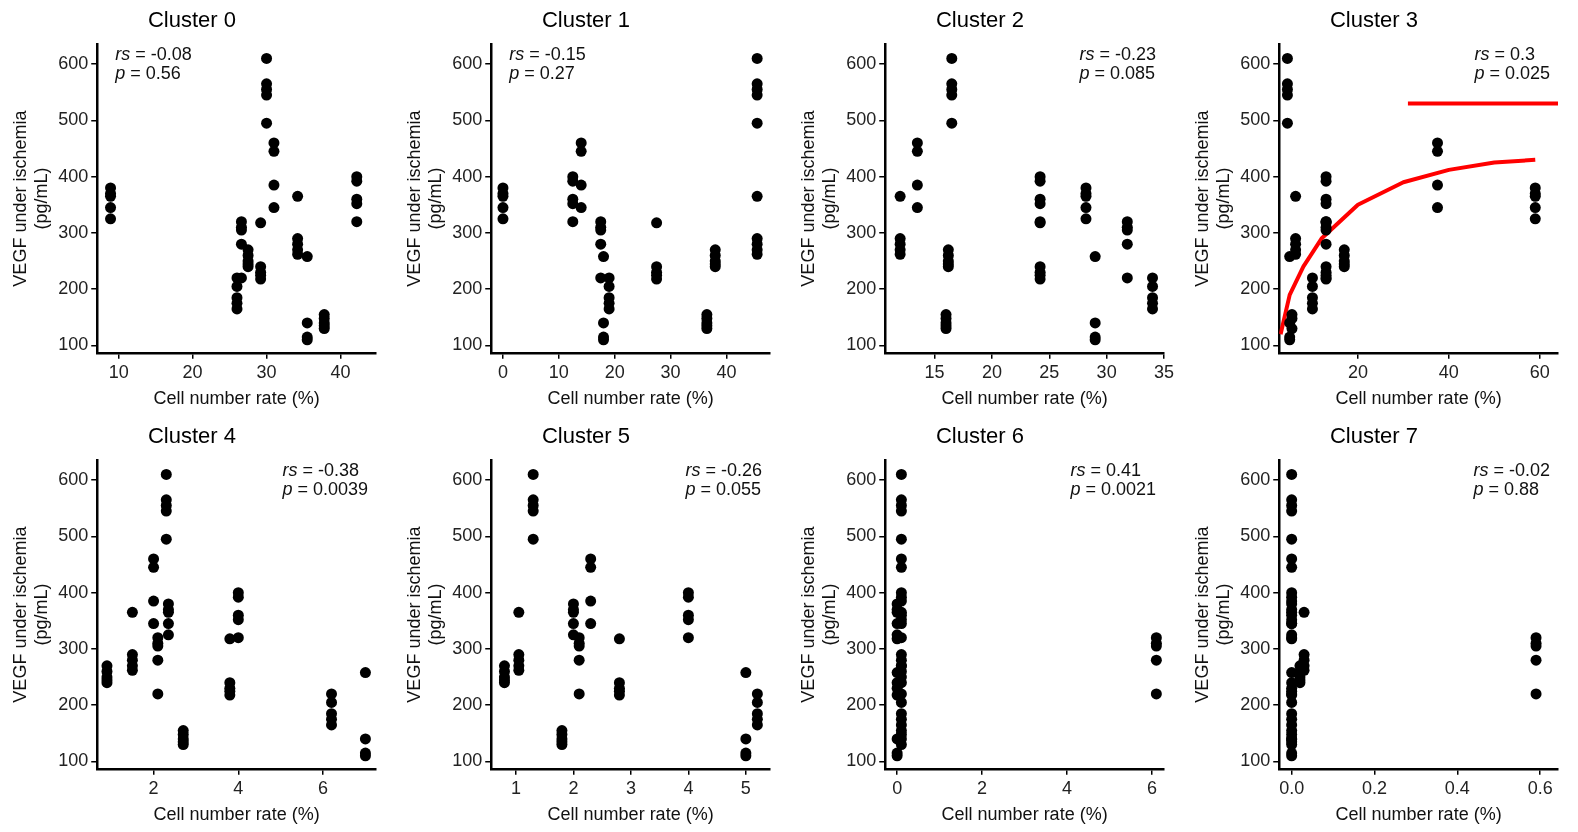 The width and height of the screenshot is (1578, 832). What do you see at coordinates (688, 787) in the screenshot?
I see `x-tick-label: 4` at bounding box center [688, 787].